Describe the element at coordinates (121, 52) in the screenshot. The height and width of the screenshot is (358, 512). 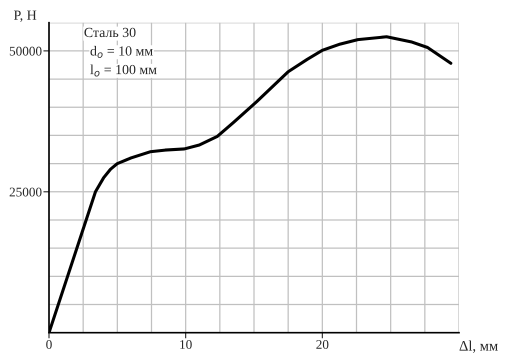
I see `annotation: d$_{o}$ = 10 мм` at that location.